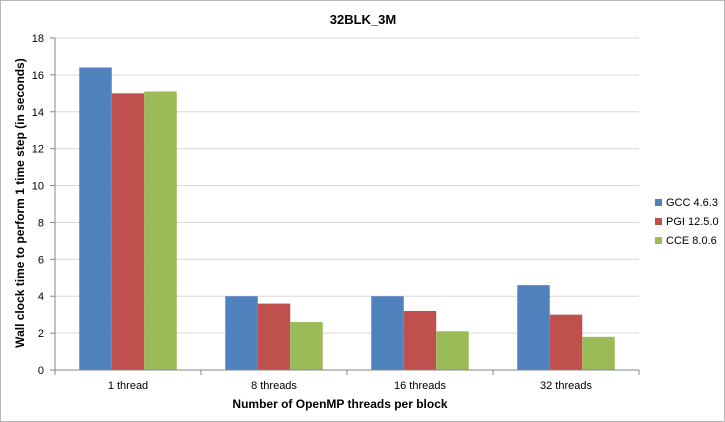 The height and width of the screenshot is (422, 725). Describe the element at coordinates (38, 76) in the screenshot. I see `y-tick-label: 16` at that location.